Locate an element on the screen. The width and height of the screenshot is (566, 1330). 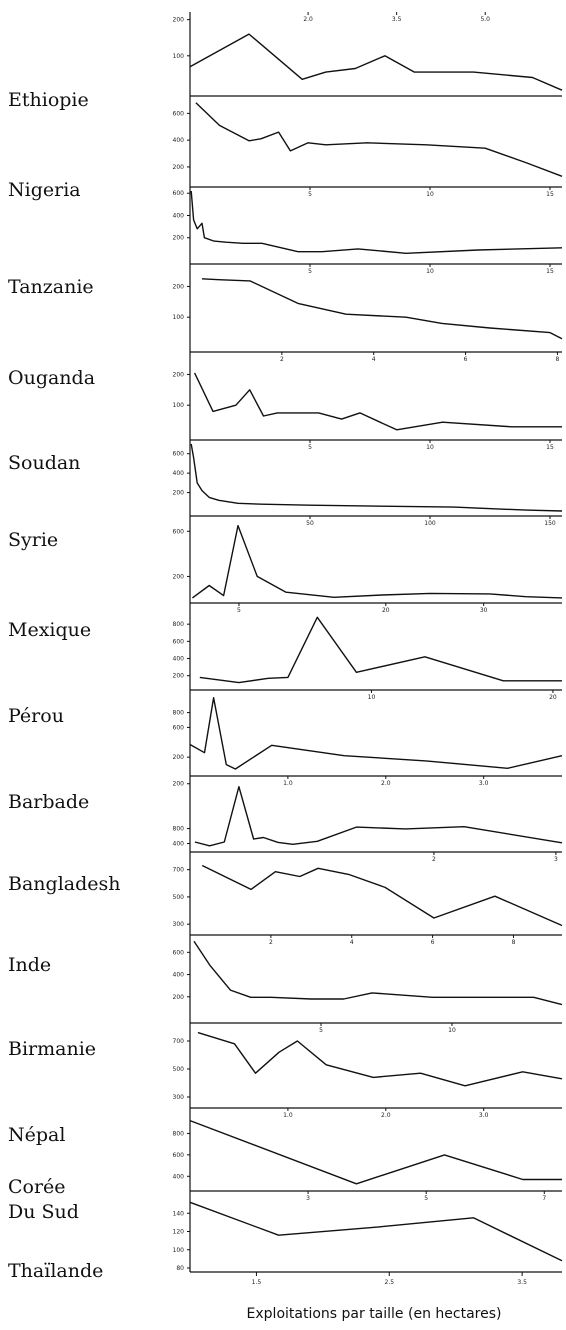
country-label: Ethiopie is located at coordinates (48, 100).